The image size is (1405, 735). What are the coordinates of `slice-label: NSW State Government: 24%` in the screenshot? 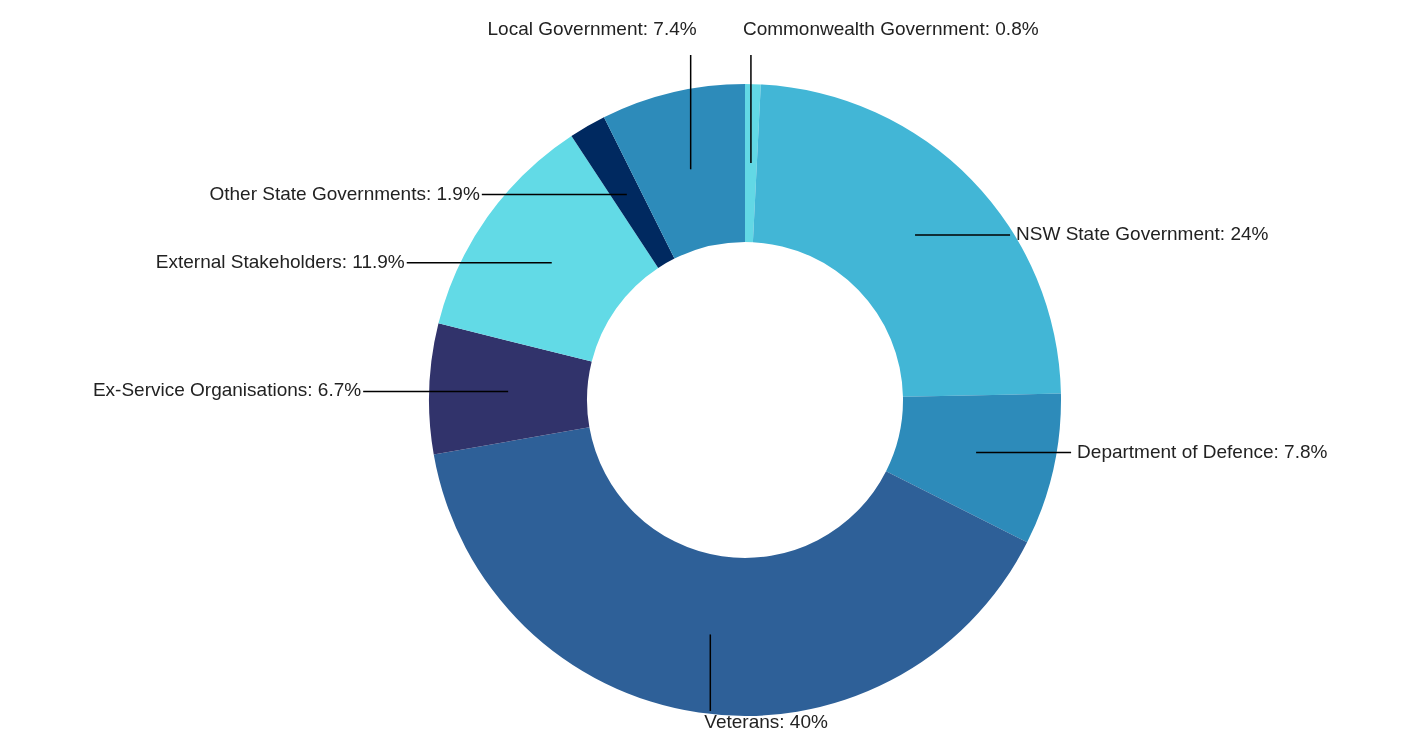 It's located at (1142, 233).